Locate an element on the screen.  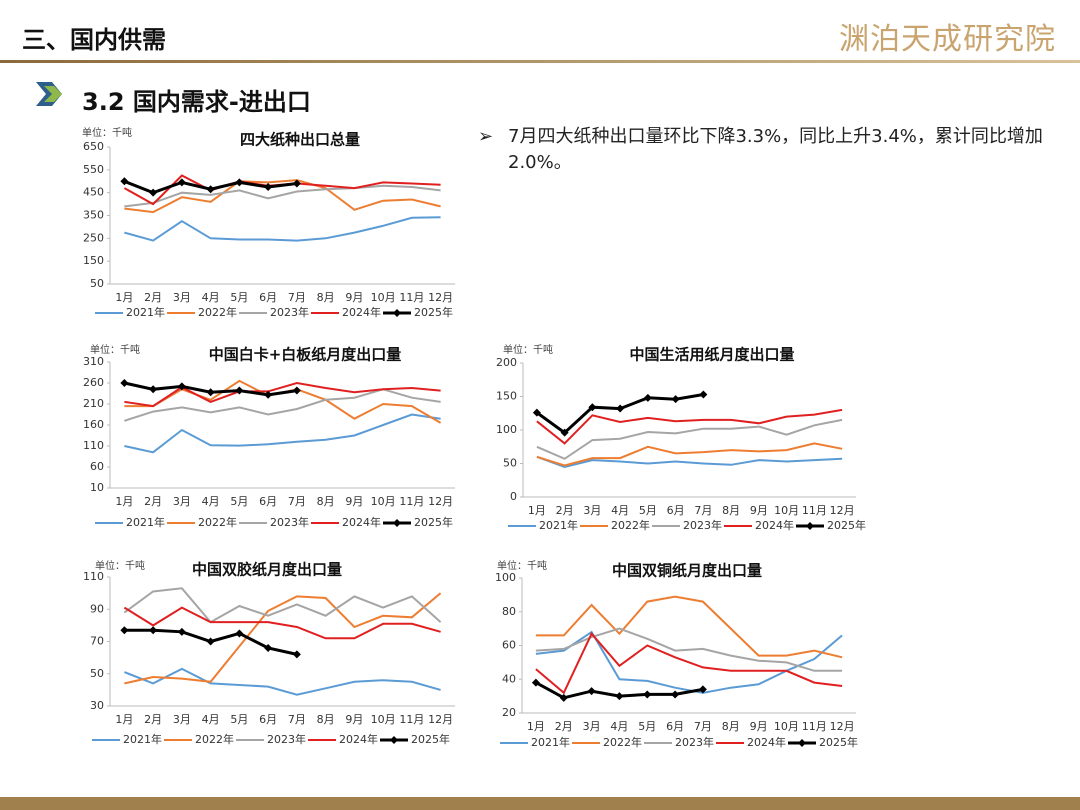
footer-bar is located at coordinates (540, 803).